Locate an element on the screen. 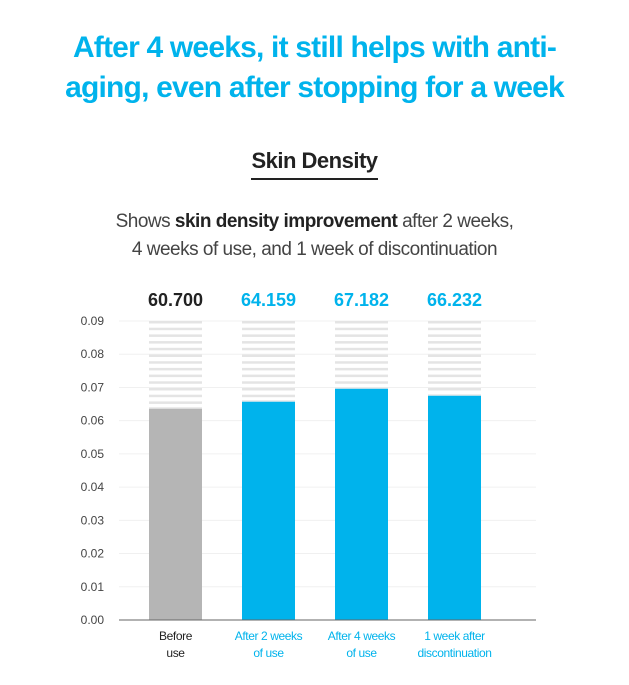  y-tick-label: 0.00 is located at coordinates (93, 620).